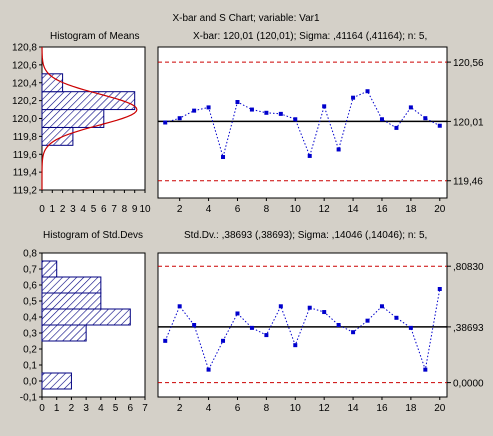 This screenshot has width=493, height=436. I want to click on hist-means-y-tick-label: 120,2, so click(24, 101).